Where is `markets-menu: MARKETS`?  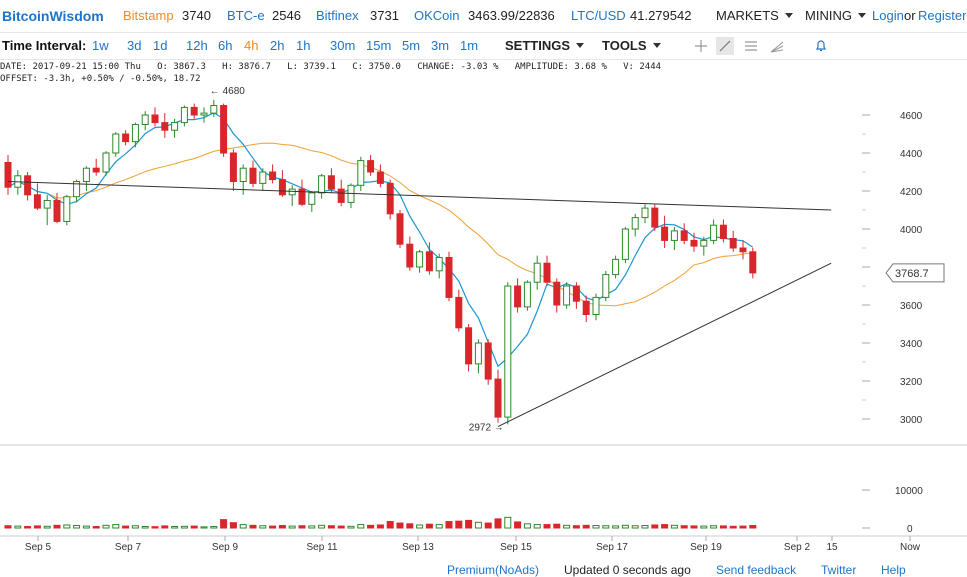
markets-menu: MARKETS is located at coordinates (754, 15).